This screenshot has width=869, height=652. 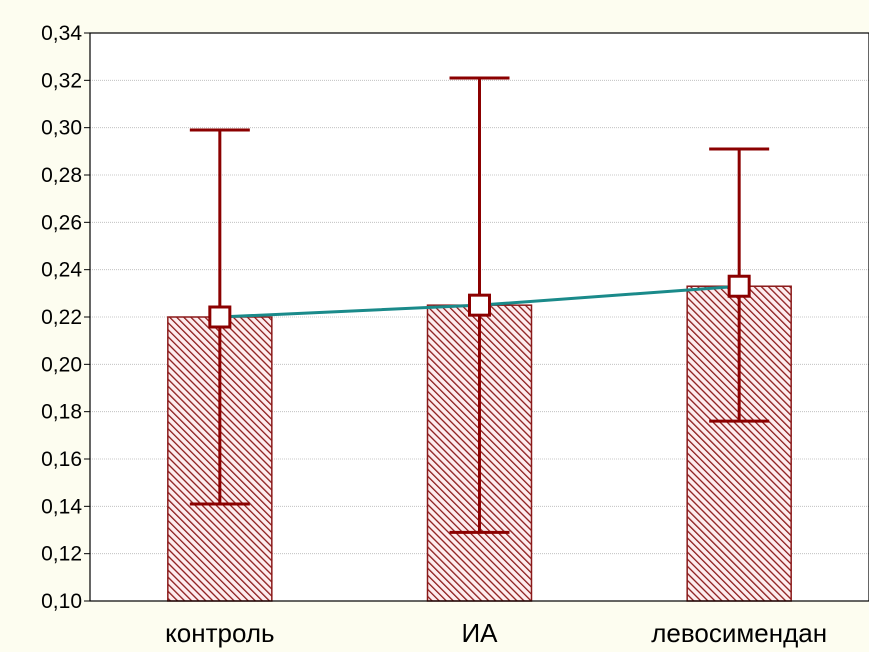 I want to click on y-tick-label: 0,10, so click(x=61, y=601).